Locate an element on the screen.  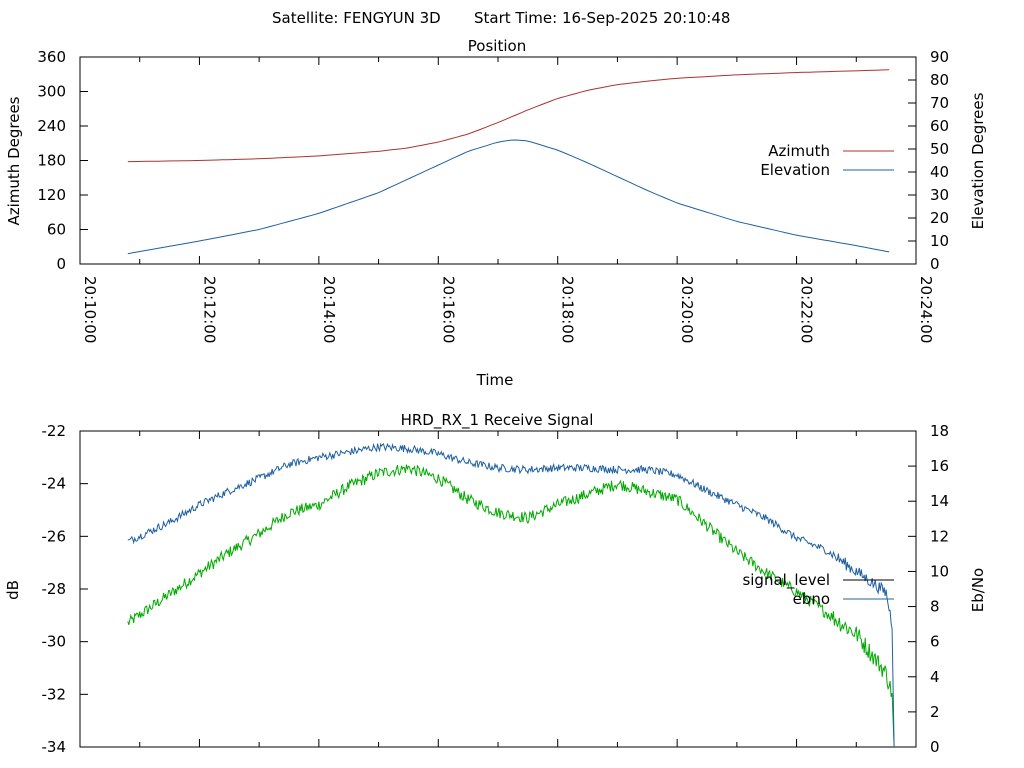
position-y2-axis-label: Elevation Degrees is located at coordinates (978, 160).